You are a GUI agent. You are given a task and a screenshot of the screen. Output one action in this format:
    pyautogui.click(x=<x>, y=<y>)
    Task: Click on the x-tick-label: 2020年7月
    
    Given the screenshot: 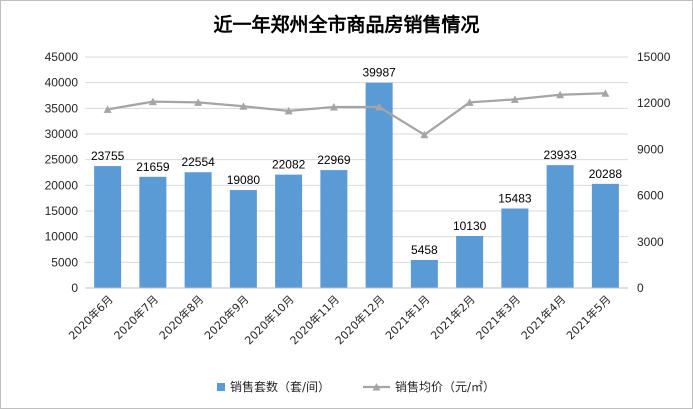 What is the action you would take?
    pyautogui.click(x=136, y=317)
    